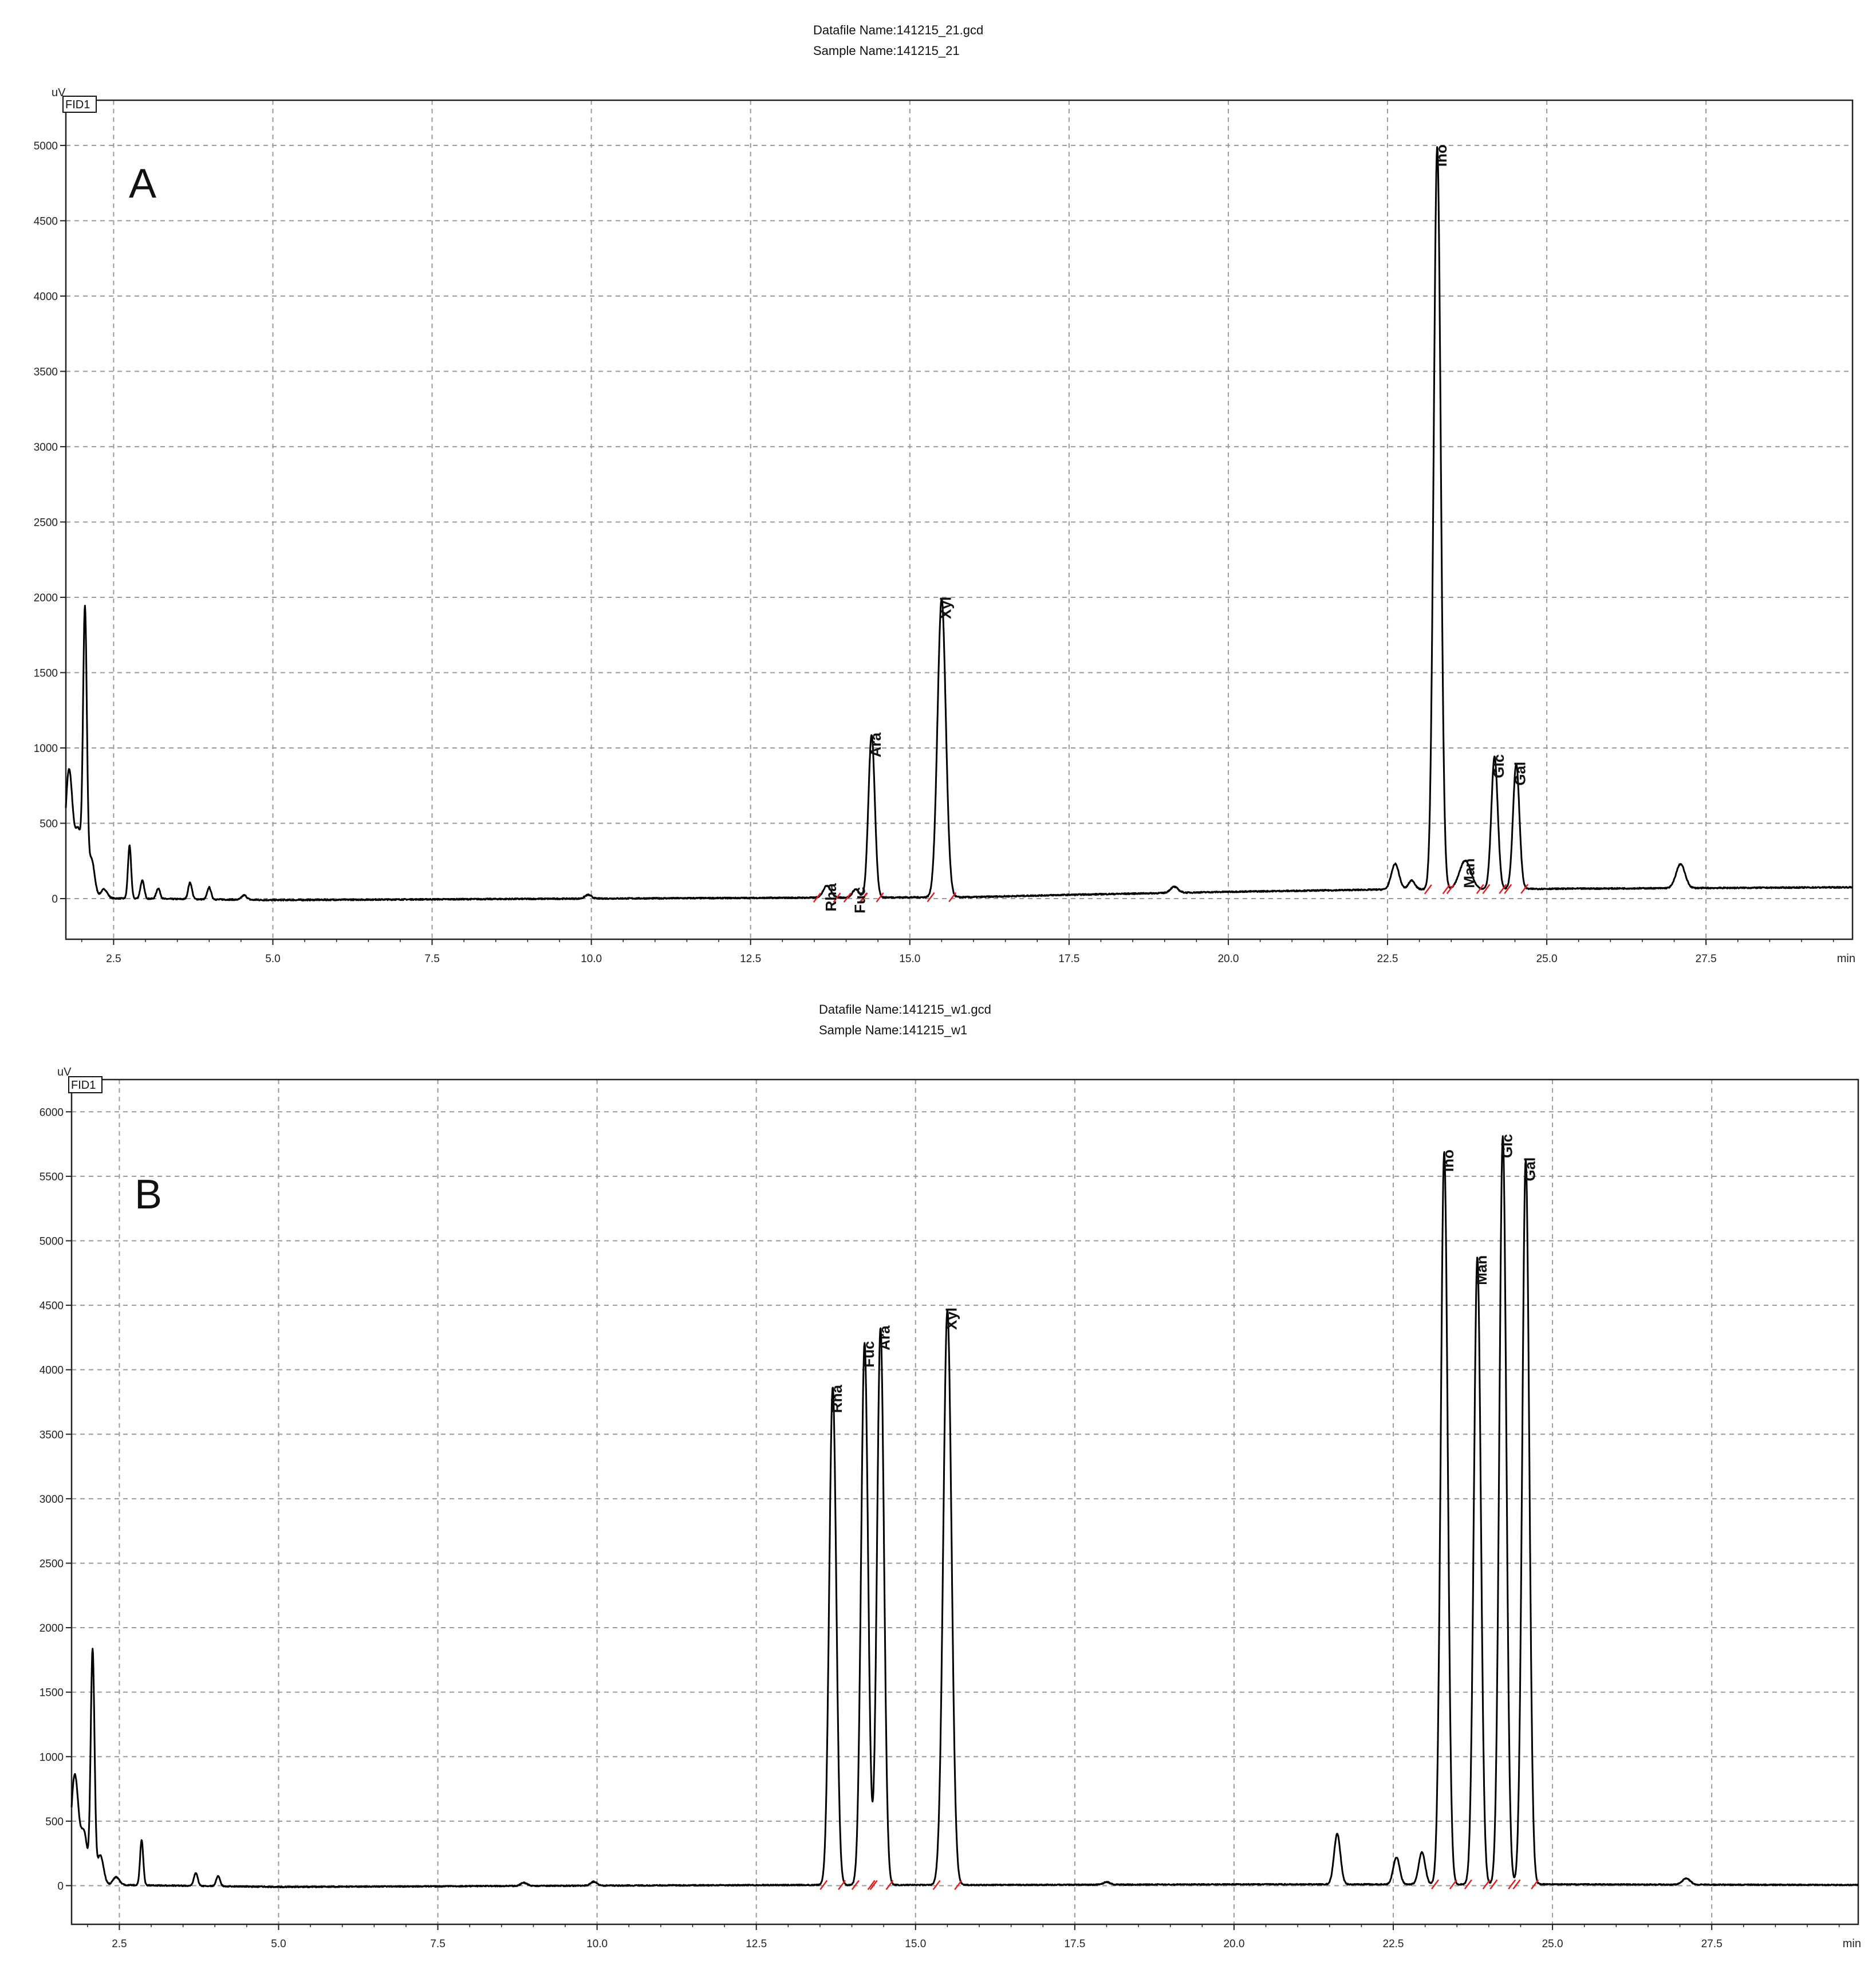 This screenshot has width=1876, height=1973. Describe the element at coordinates (1074, 1944) in the screenshot. I see `x-tick-label: 17.5` at that location.